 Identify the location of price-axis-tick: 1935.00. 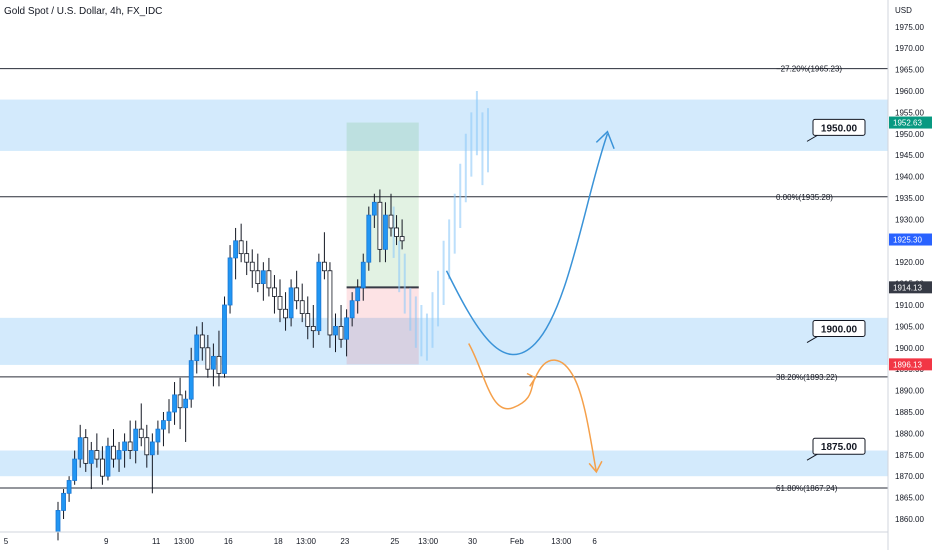
(909, 198).